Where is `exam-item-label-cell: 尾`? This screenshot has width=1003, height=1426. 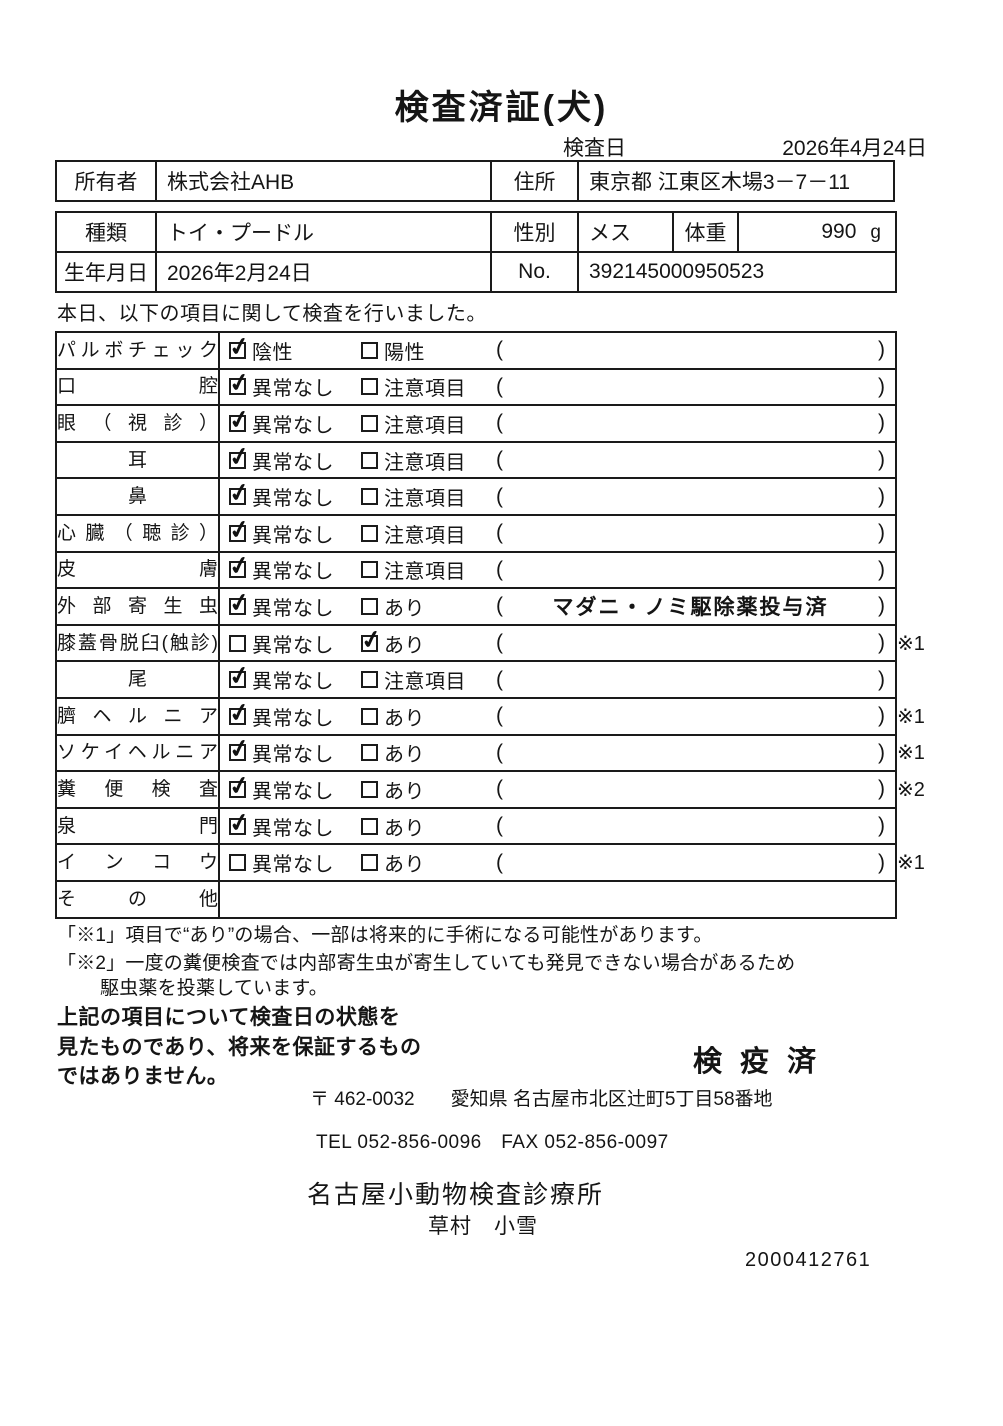
exam-item-label-cell: 尾 is located at coordinates (137, 679).